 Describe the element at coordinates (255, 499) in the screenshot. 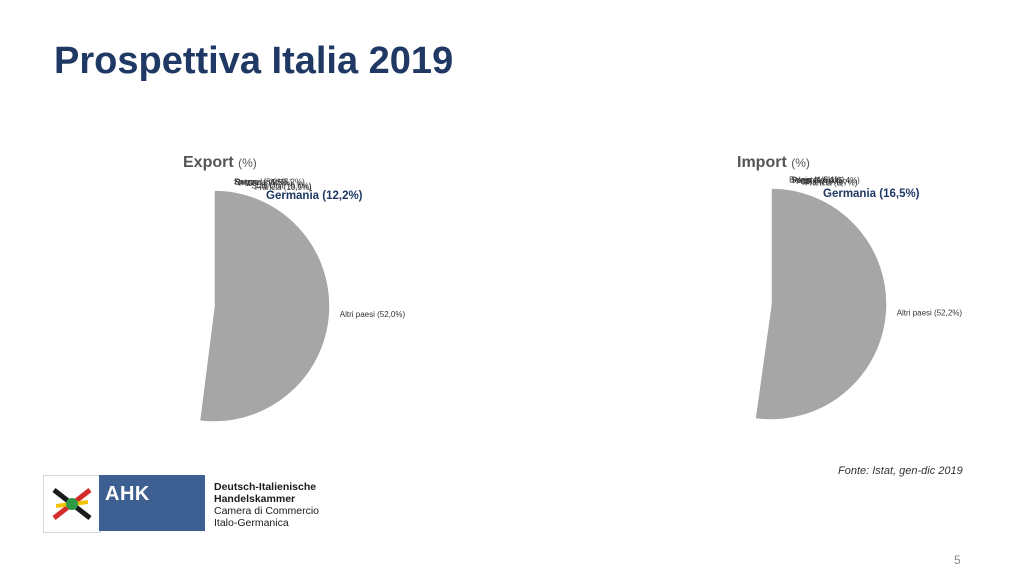

I see `logo-line-2: Handelskammer` at that location.